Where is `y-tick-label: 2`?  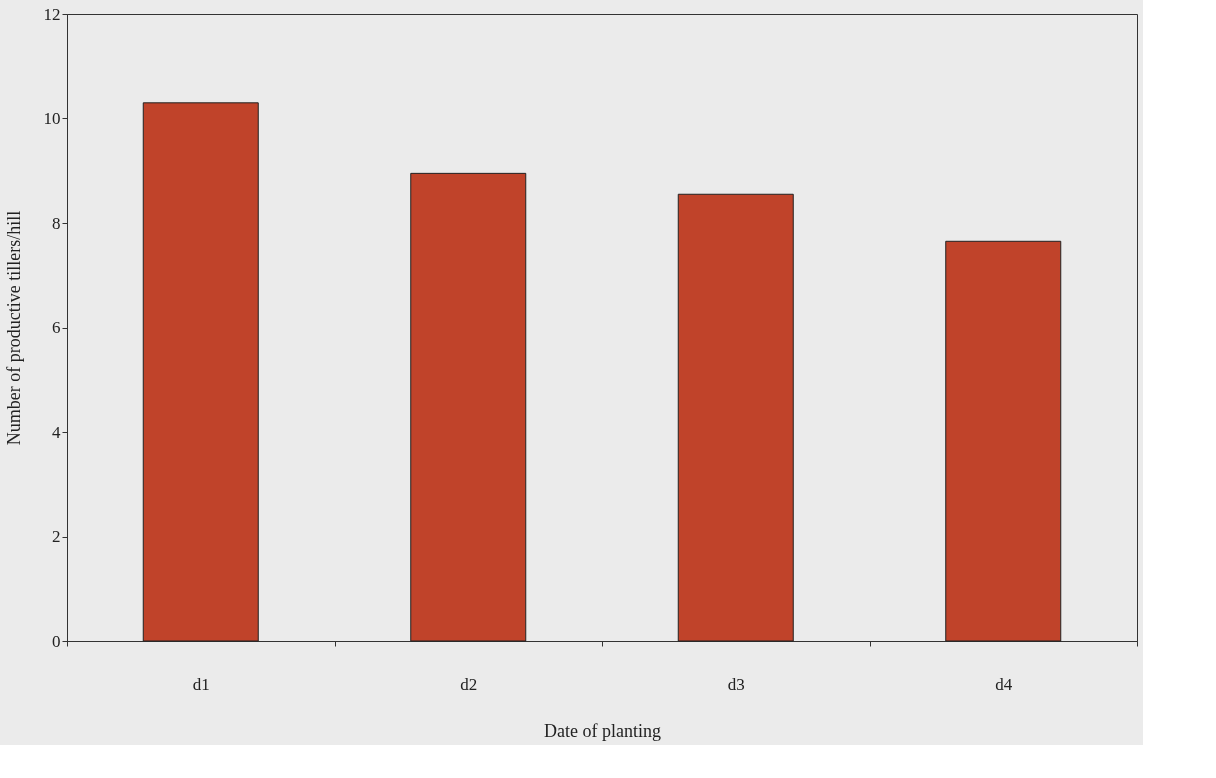
y-tick-label: 2 is located at coordinates (56, 536).